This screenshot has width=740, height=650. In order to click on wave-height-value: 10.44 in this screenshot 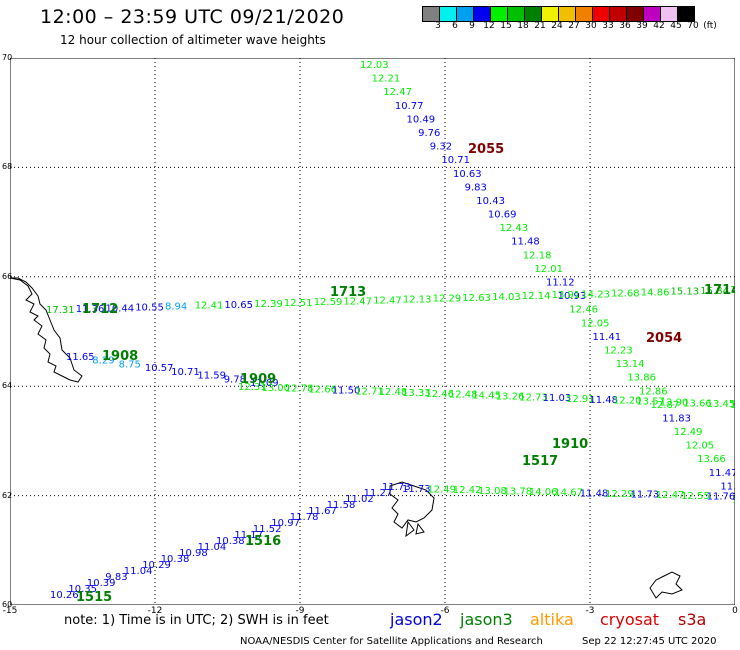, I will do `click(120, 308)`.